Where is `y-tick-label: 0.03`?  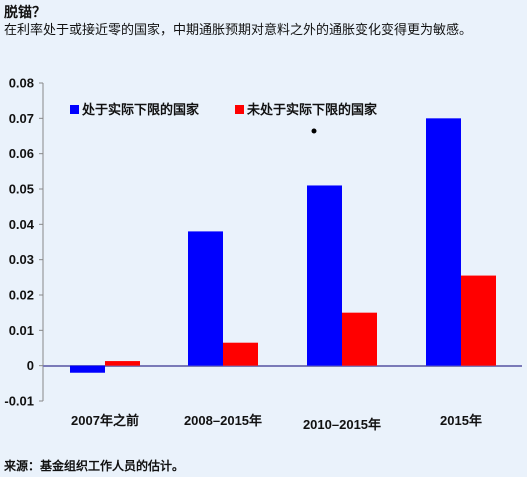
y-tick-label: 0.03 is located at coordinates (21, 259).